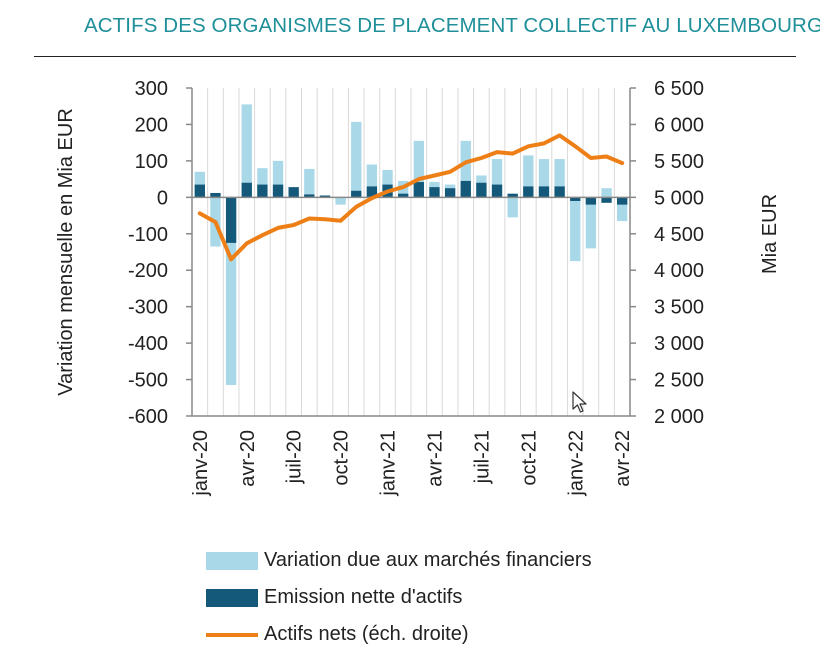  I want to click on x-tick-label: juil-21, so click(482, 457).